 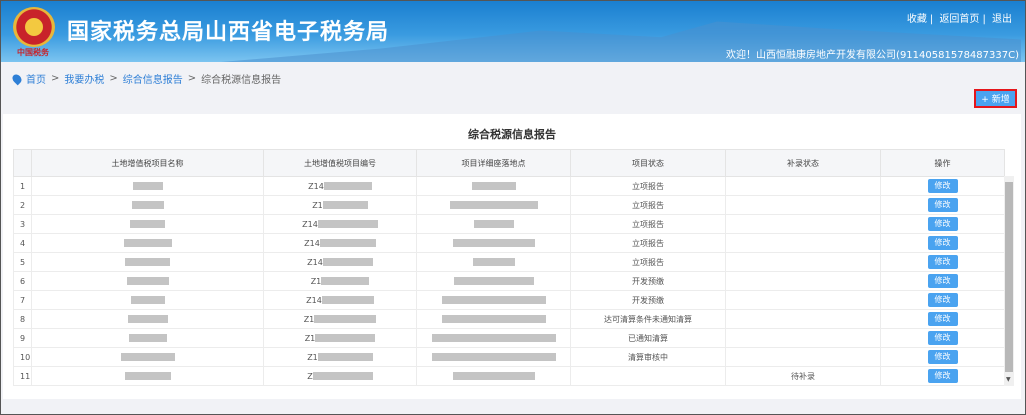 What do you see at coordinates (84, 80) in the screenshot?
I see `breadcrumb-tax: 我要办税` at bounding box center [84, 80].